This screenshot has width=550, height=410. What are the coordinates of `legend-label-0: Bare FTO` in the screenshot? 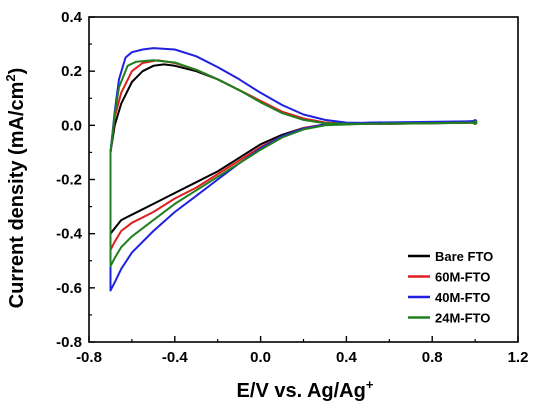 It's located at (464, 256).